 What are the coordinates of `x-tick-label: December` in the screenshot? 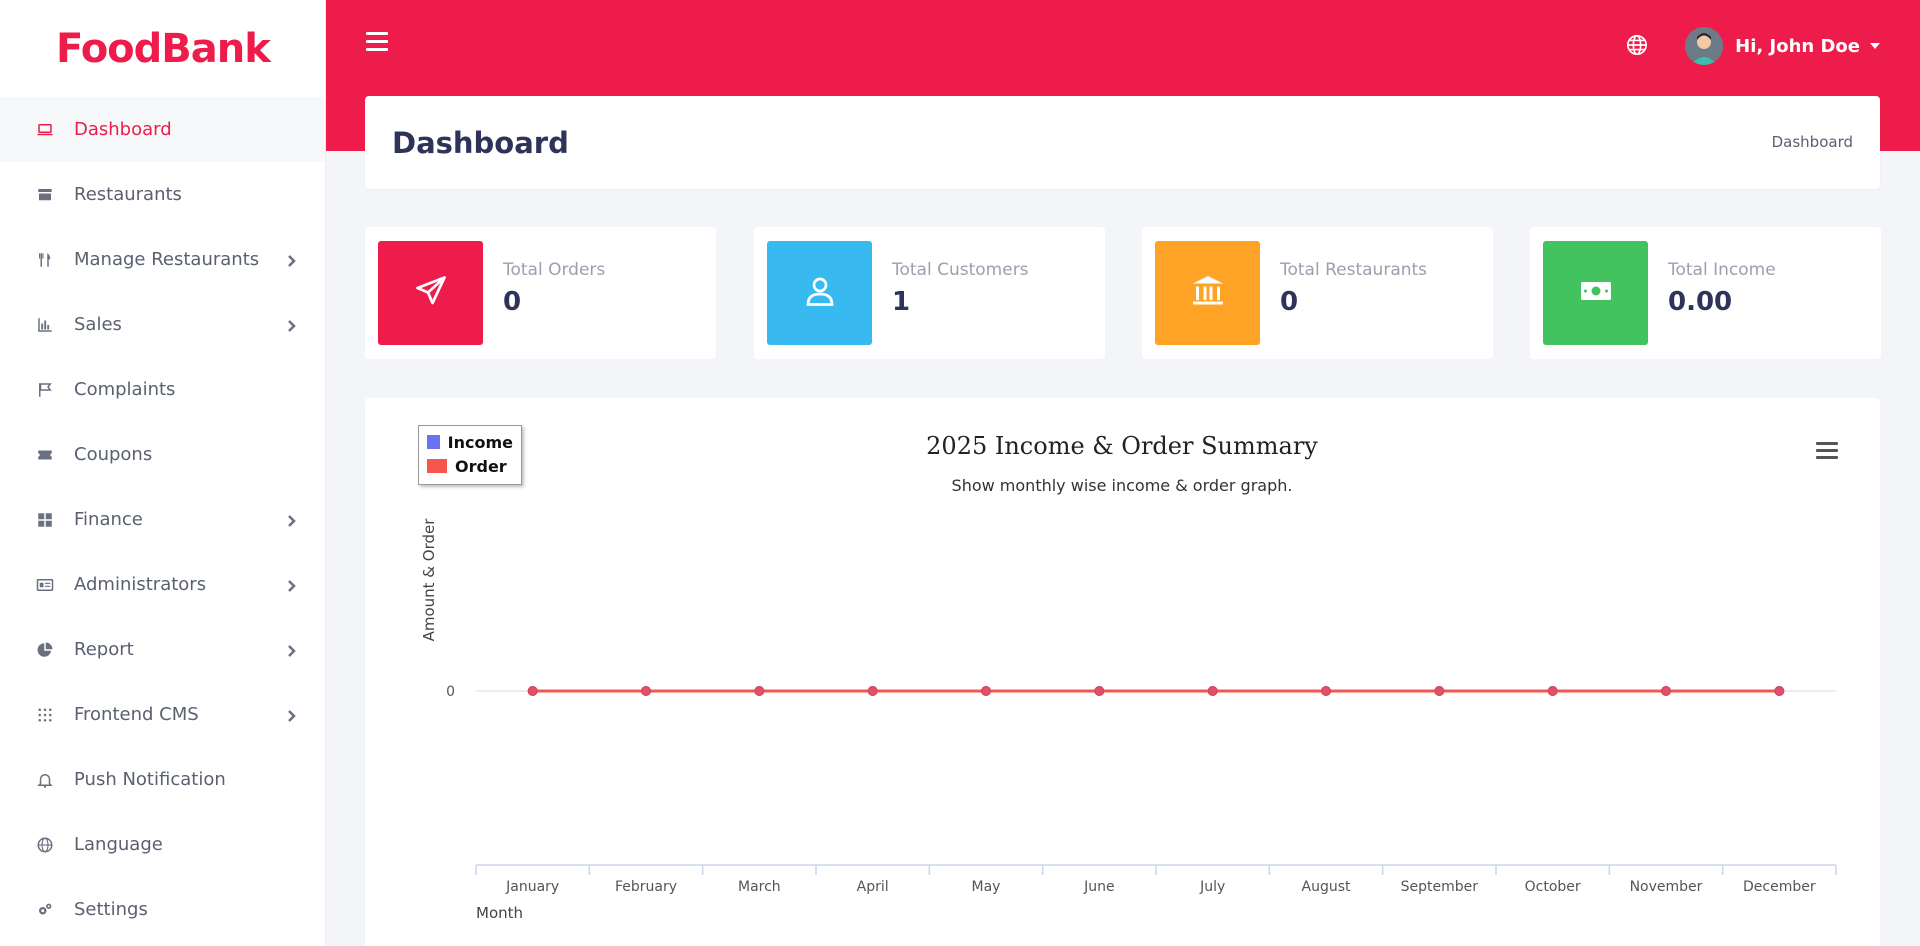 It's located at (1779, 887).